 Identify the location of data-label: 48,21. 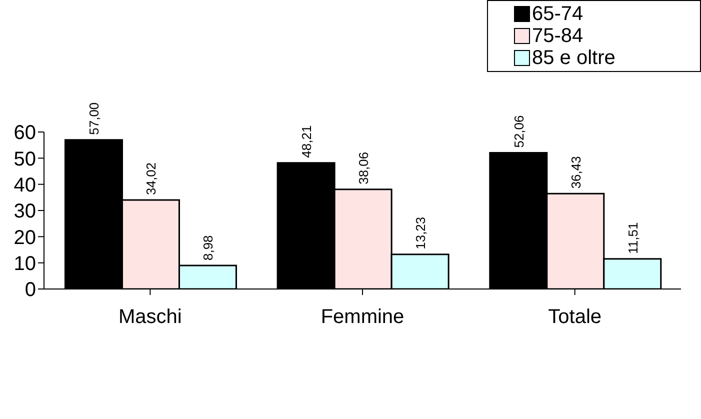
(306, 141).